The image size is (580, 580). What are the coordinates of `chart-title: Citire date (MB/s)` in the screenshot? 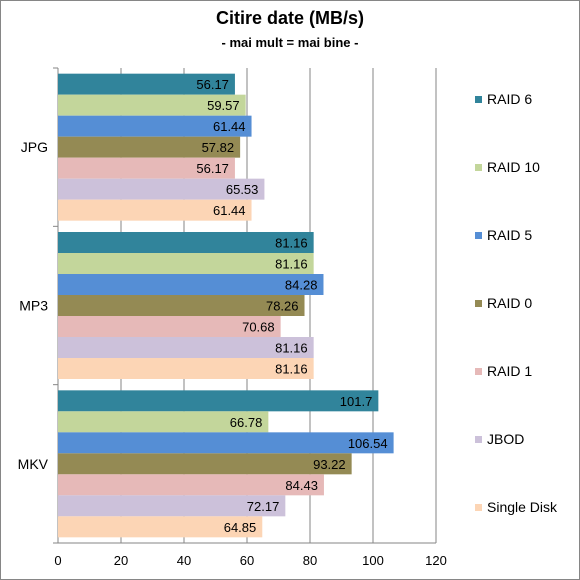 It's located at (290, 18).